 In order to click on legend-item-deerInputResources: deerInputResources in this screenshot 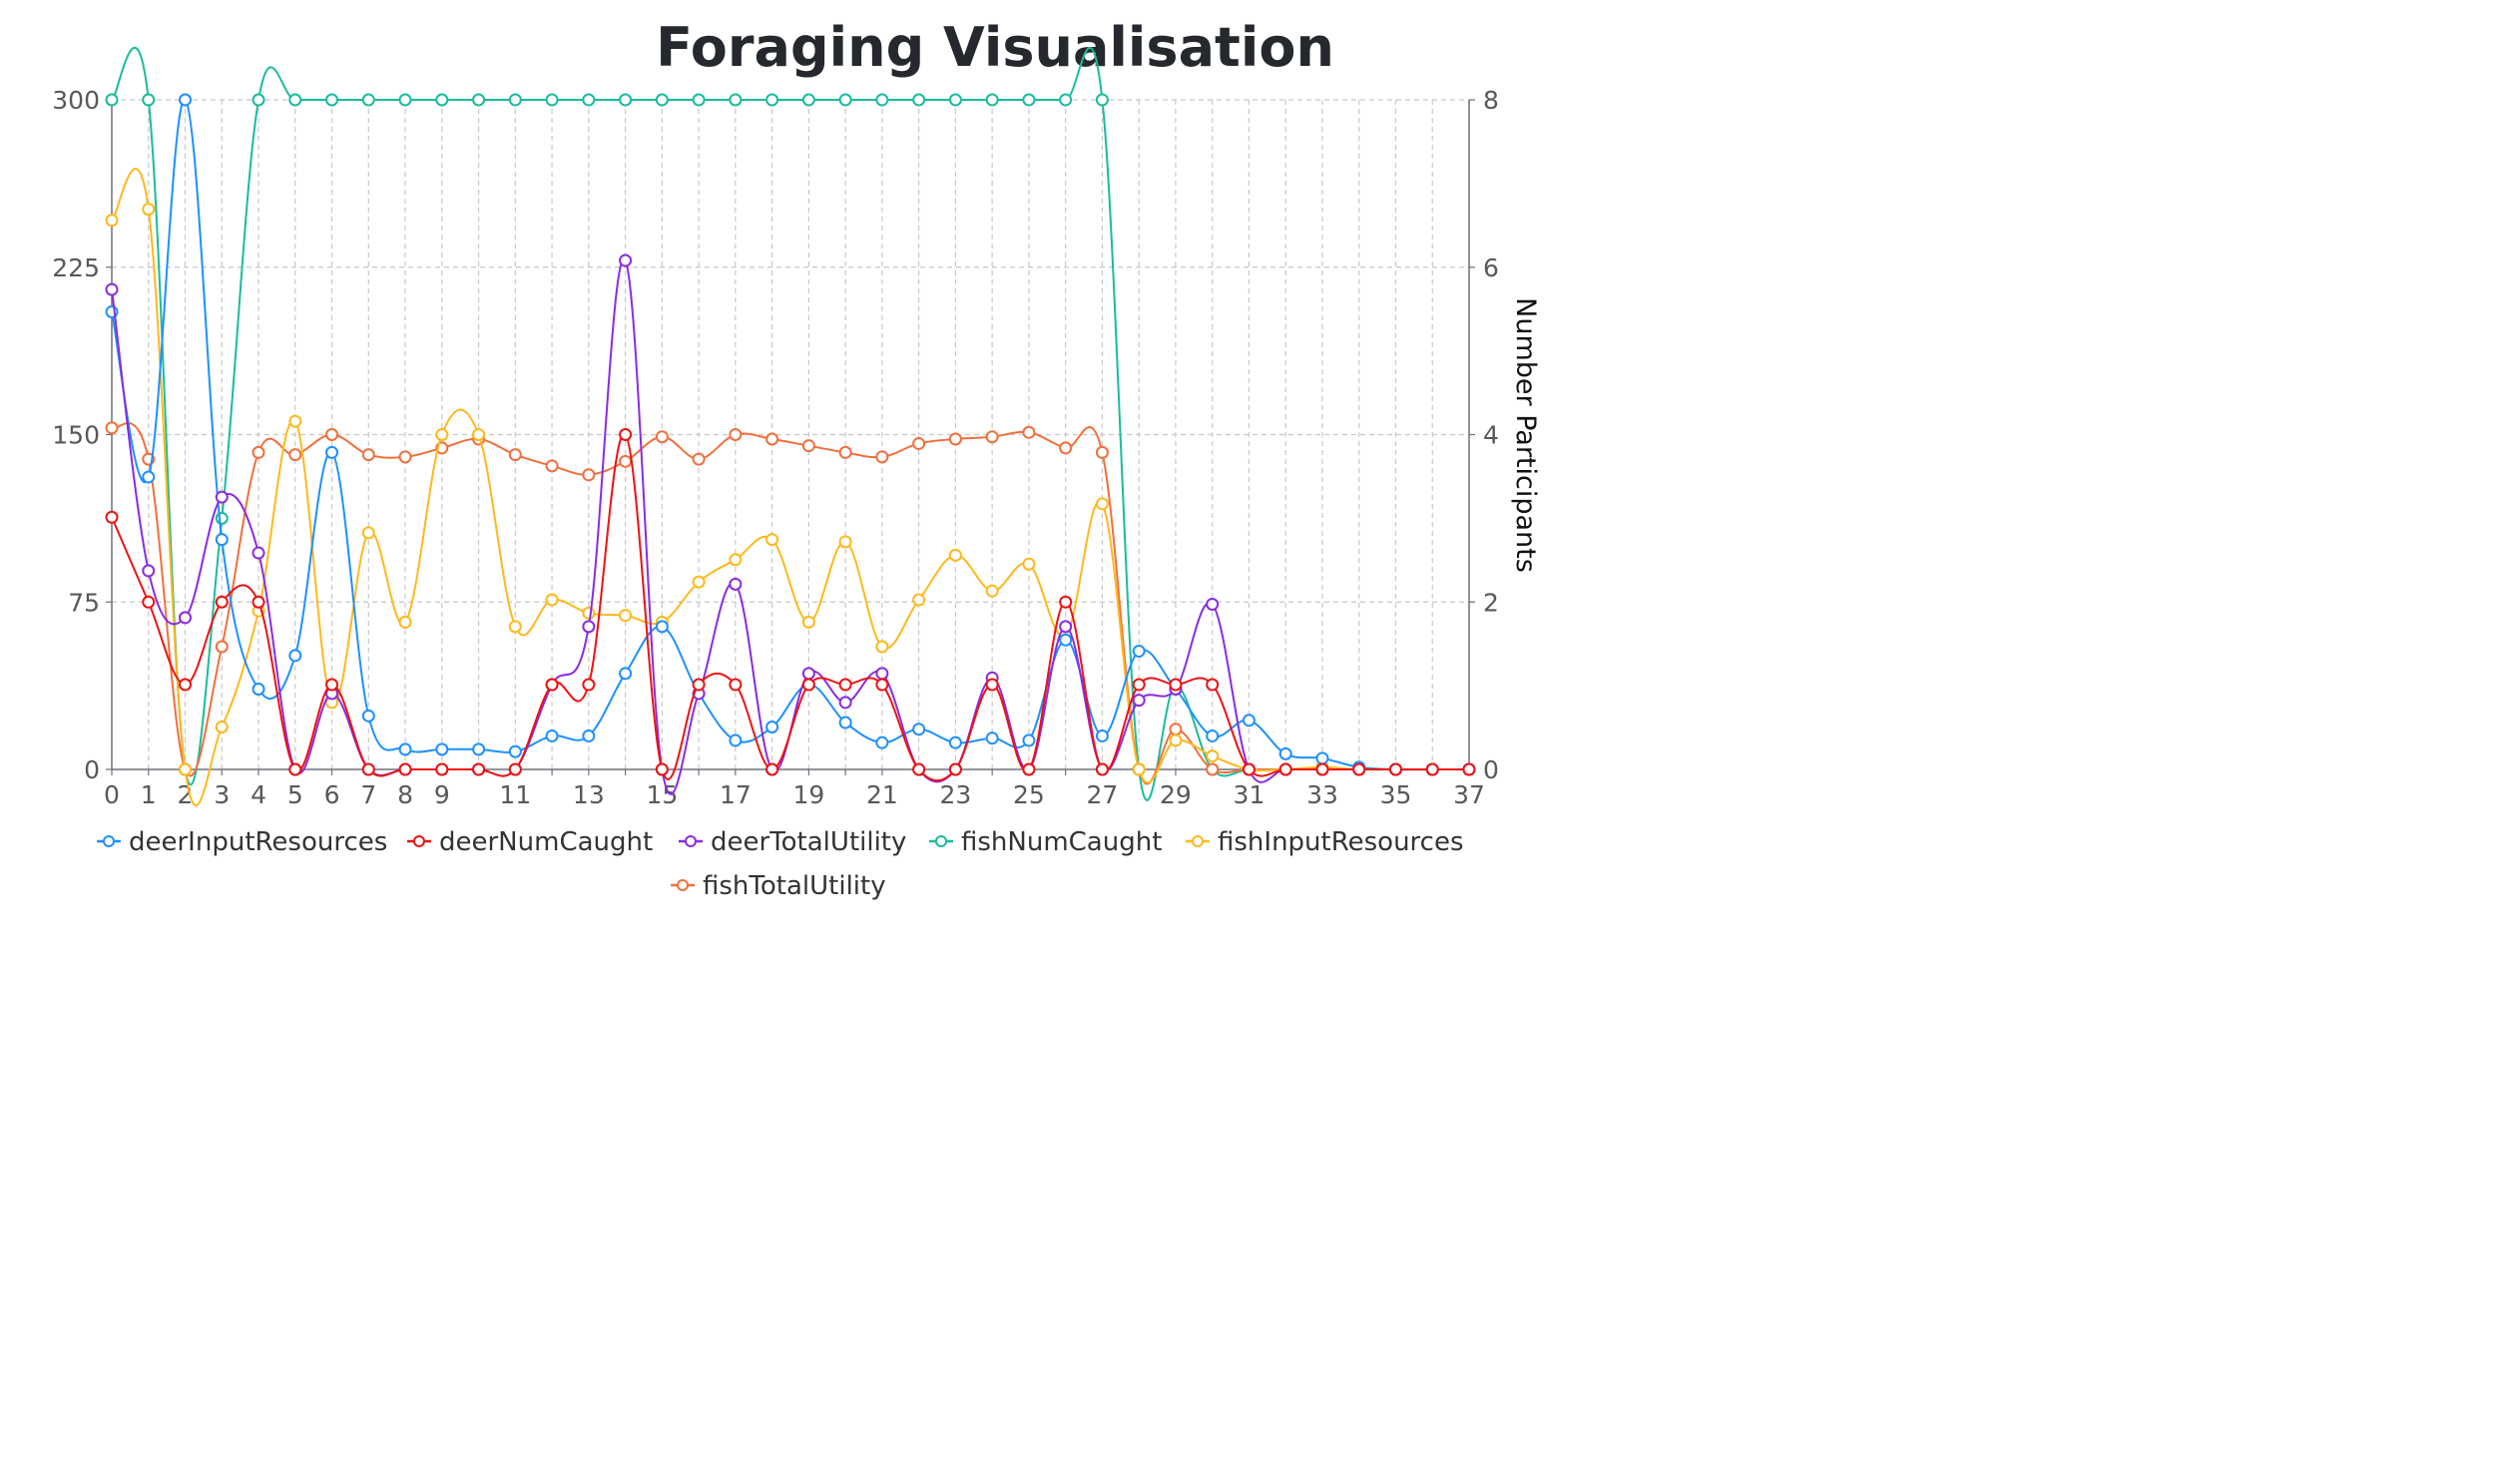, I will do `click(242, 842)`.